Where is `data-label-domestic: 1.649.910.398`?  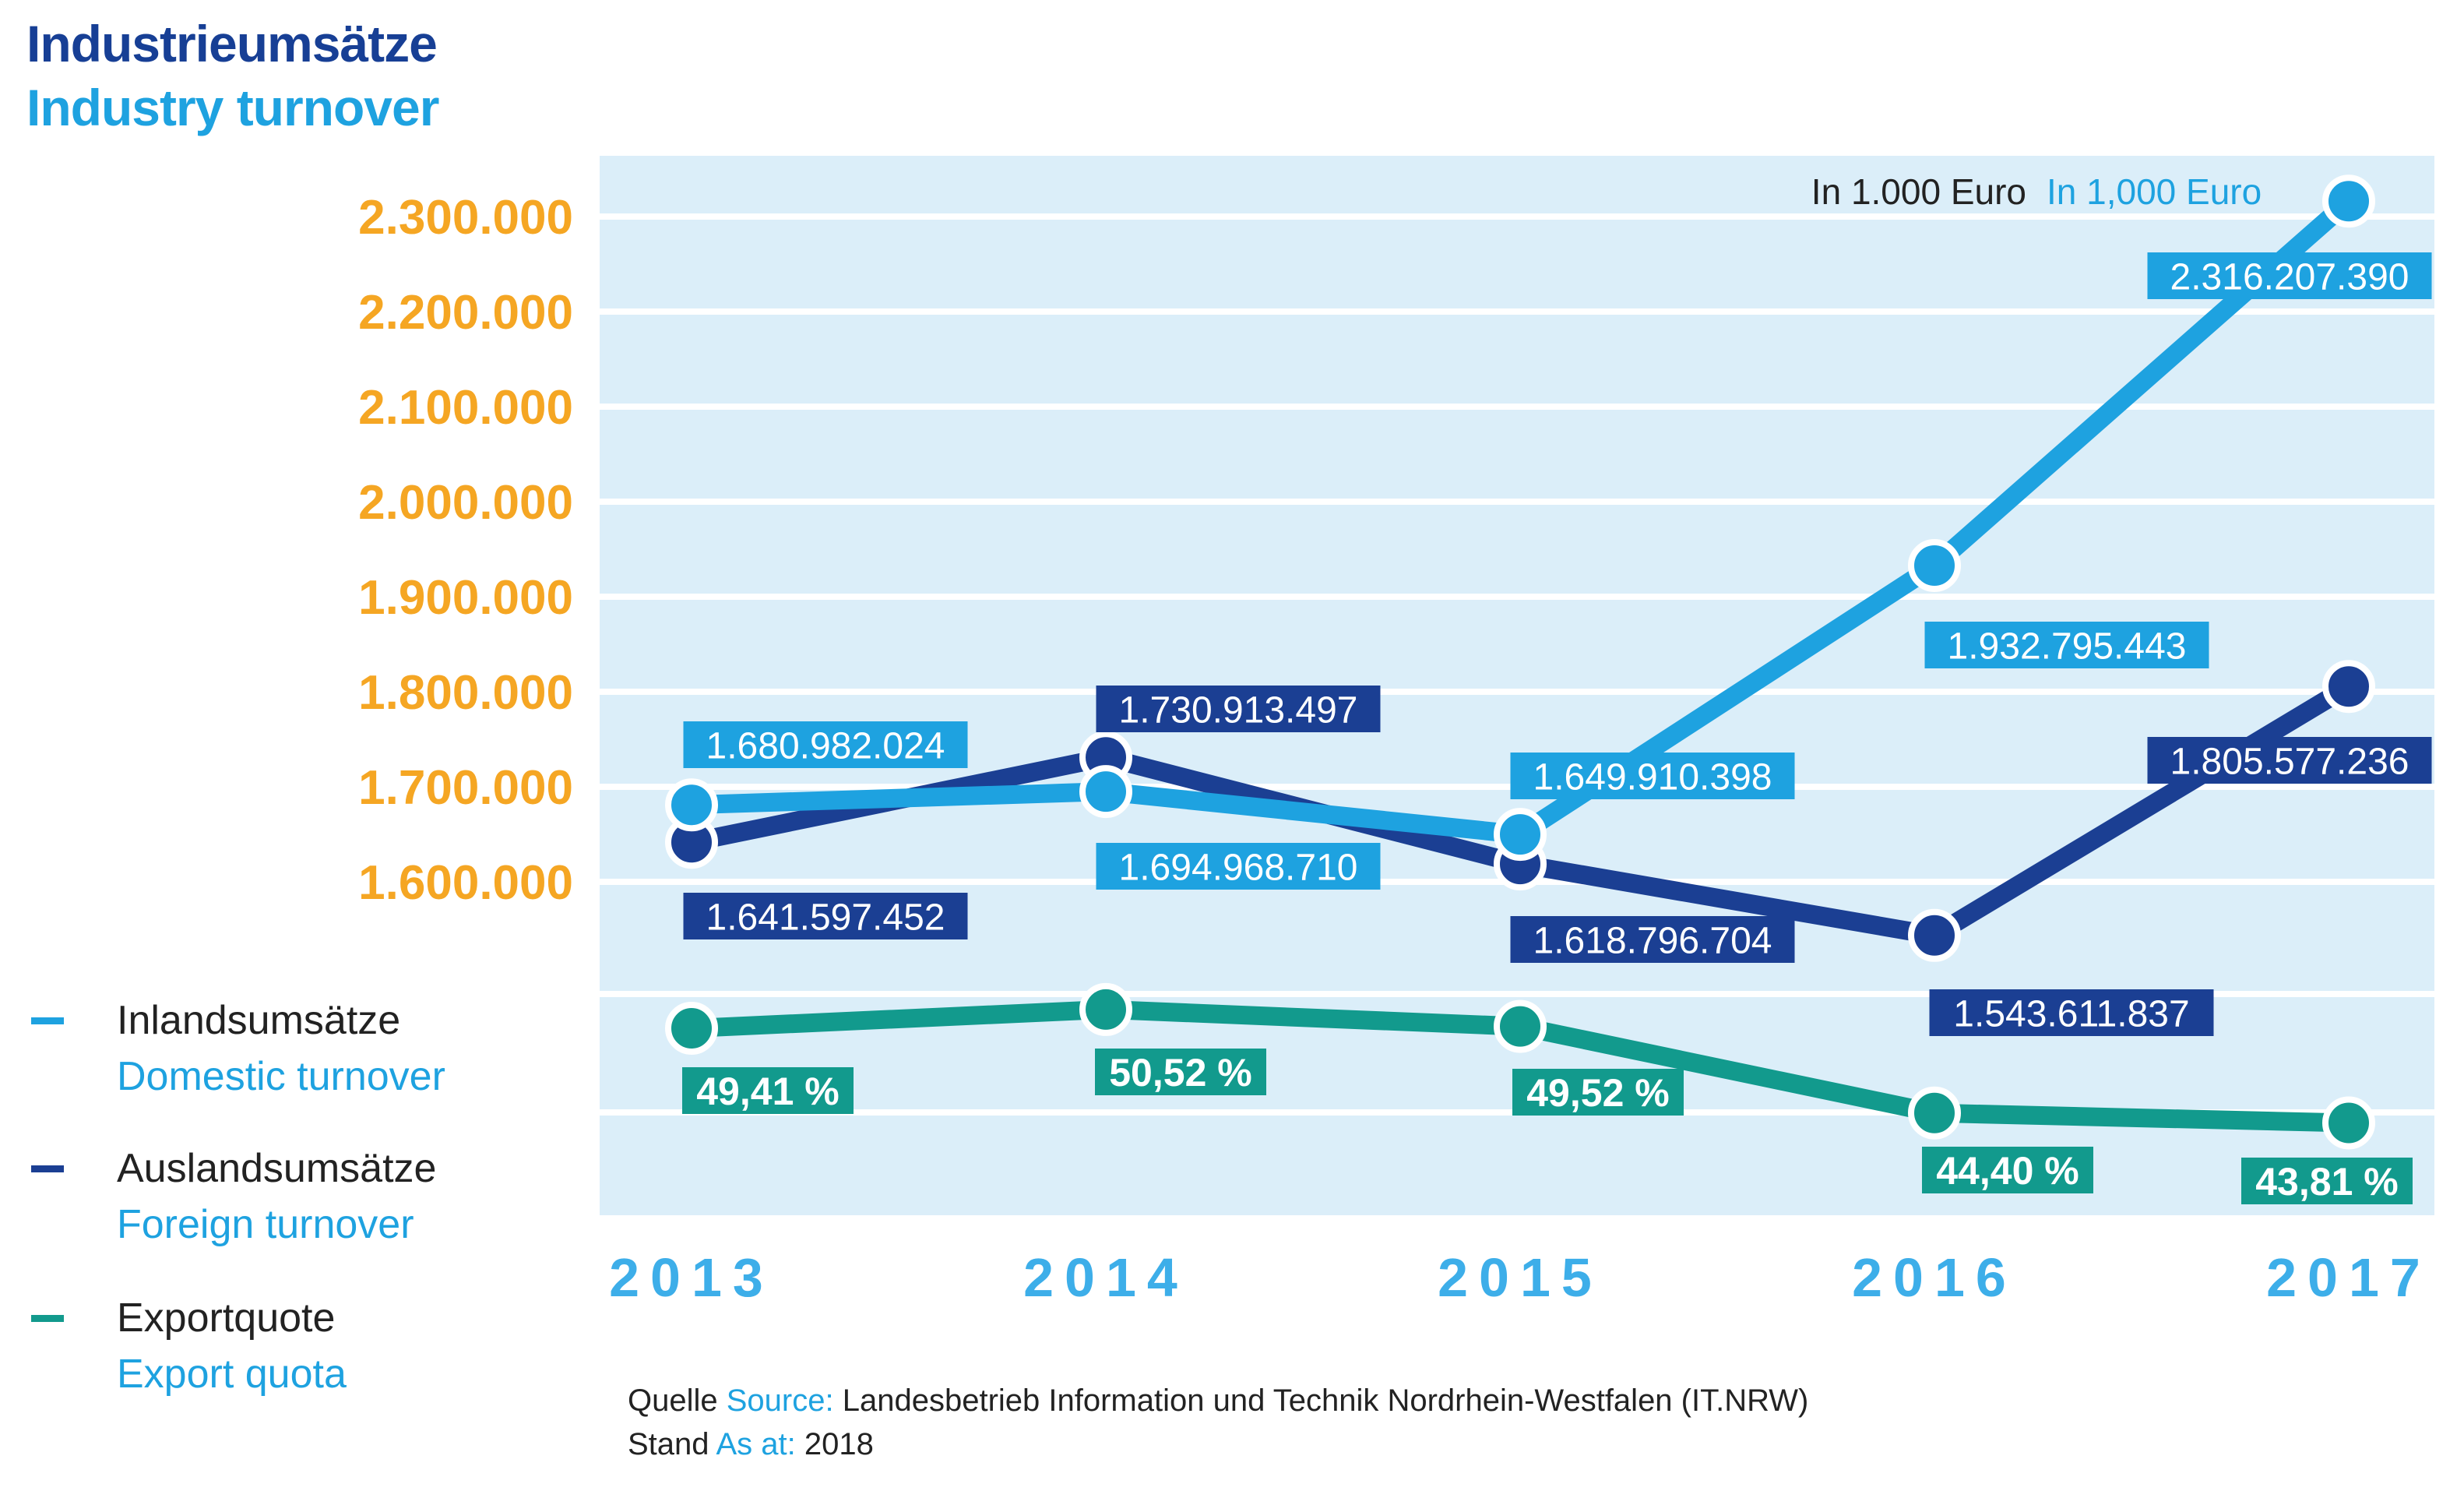 data-label-domestic: 1.649.910.398 is located at coordinates (1653, 777).